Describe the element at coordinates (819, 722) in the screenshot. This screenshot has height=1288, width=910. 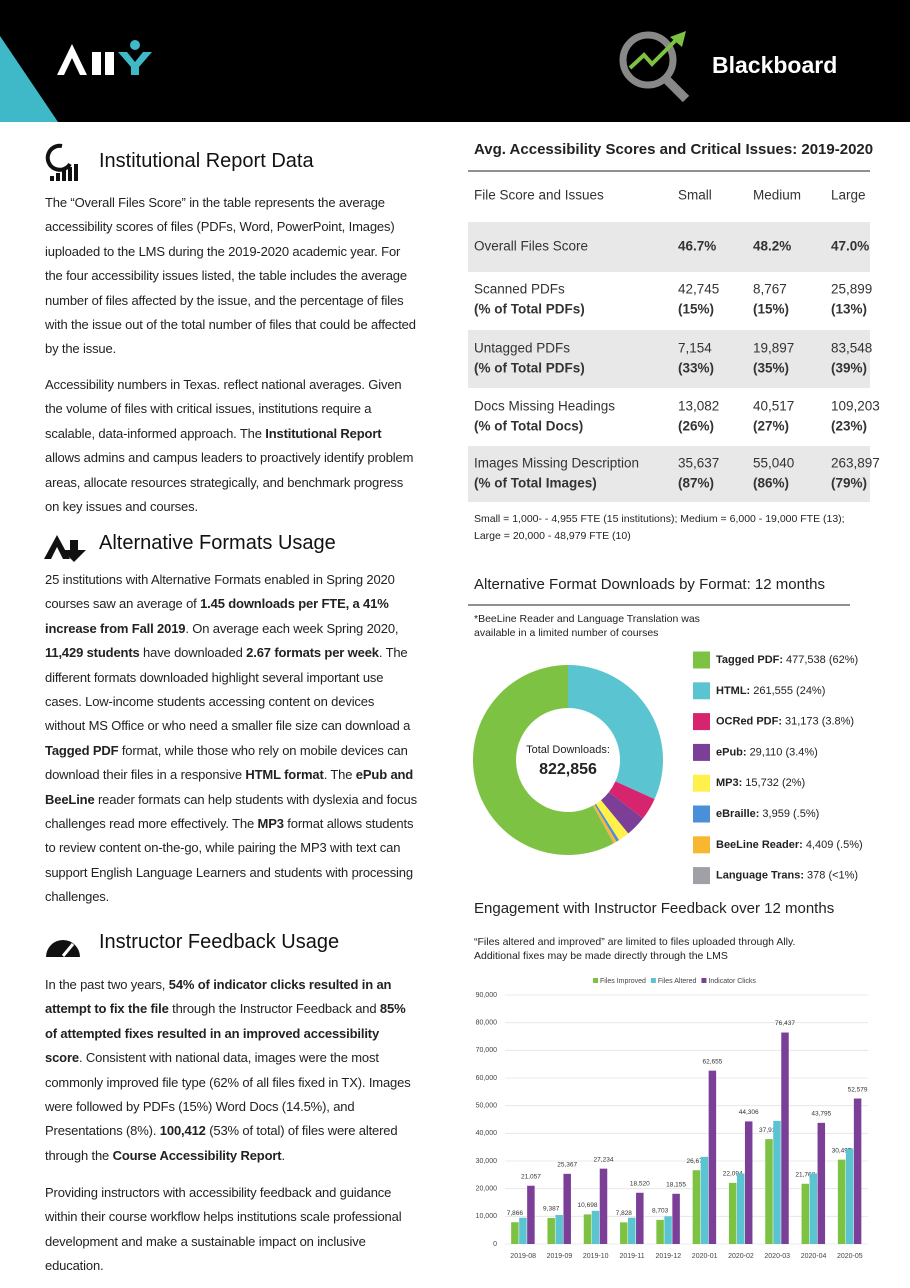
I see `legend-value: 31,173 (3.8%)` at that location.